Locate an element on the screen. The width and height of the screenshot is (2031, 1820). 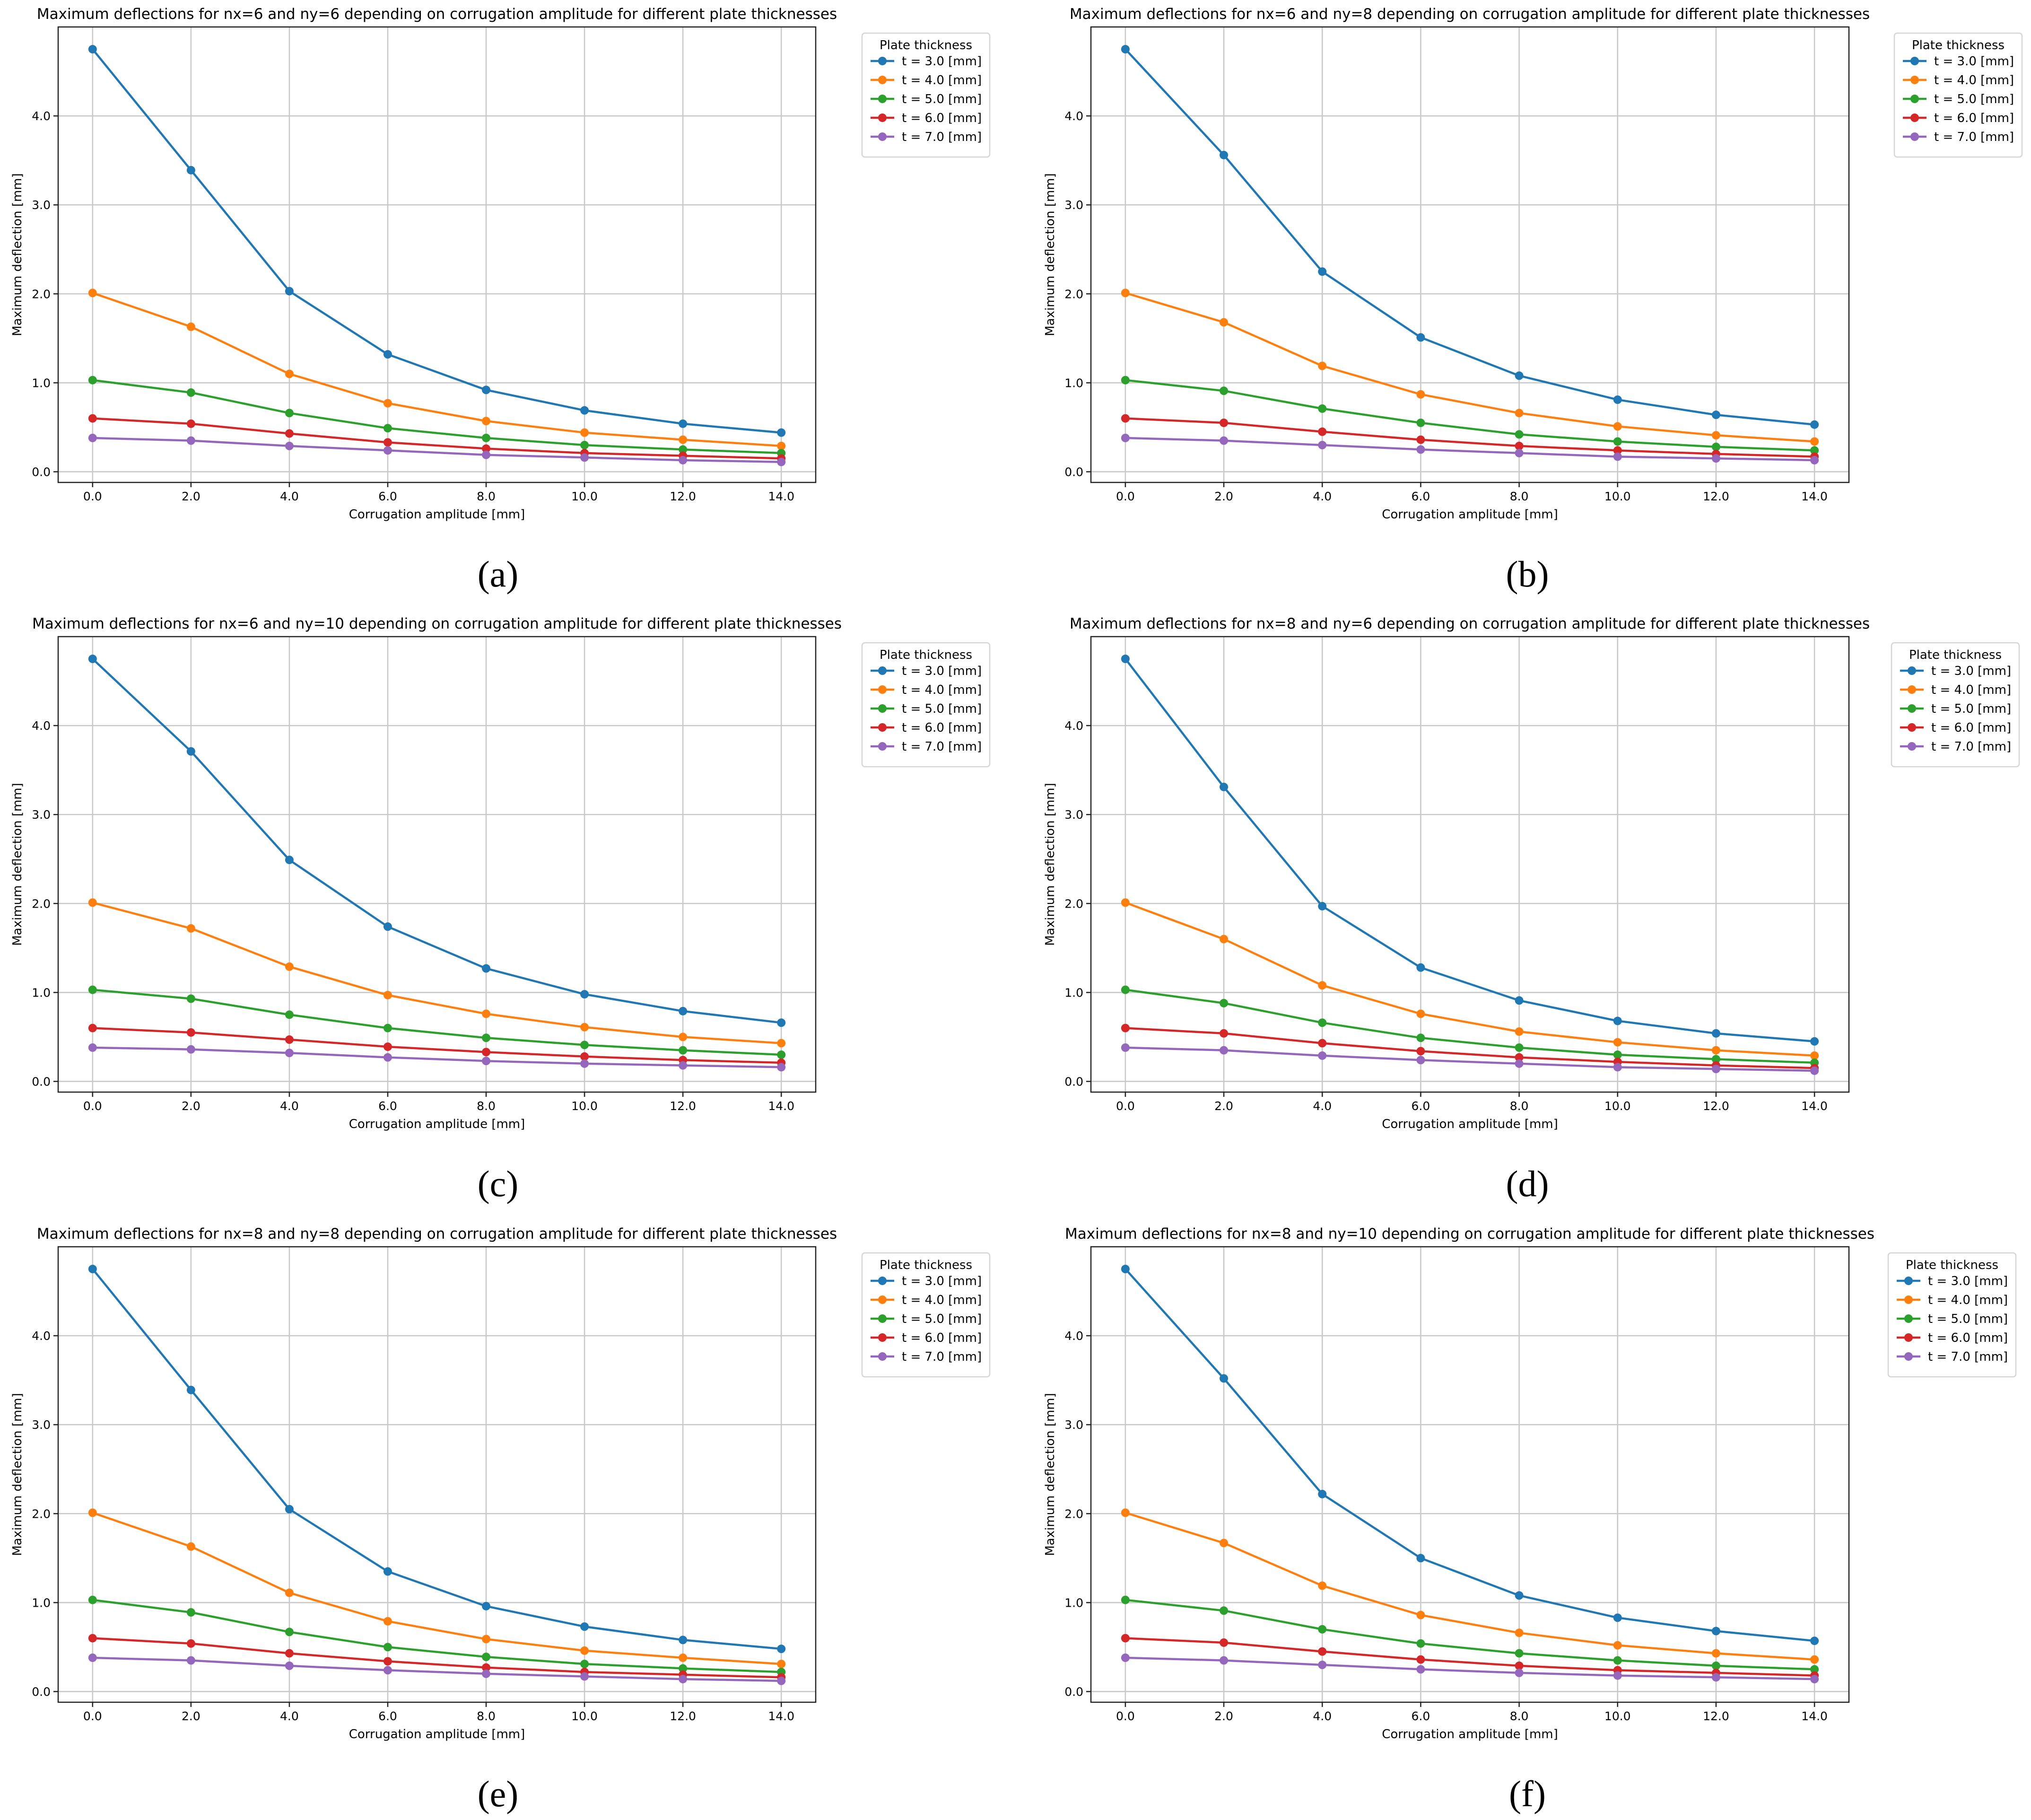
y-axis-label: Maximum deflection [mm] is located at coordinates (1050, 254).